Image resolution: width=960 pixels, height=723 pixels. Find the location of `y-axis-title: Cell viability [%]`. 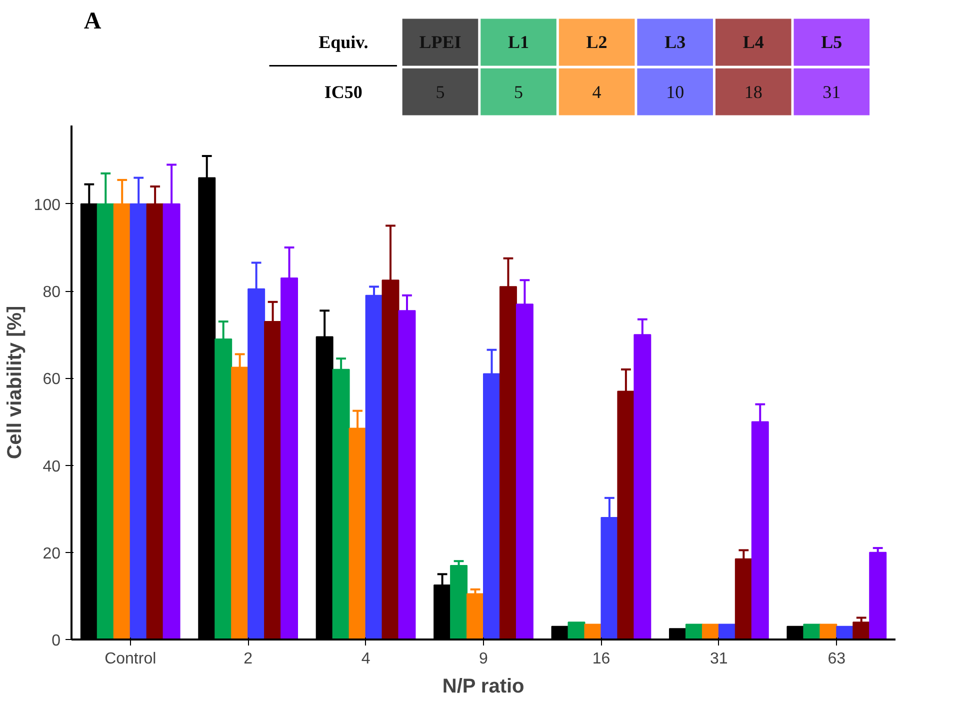

y-axis-title: Cell viability [%] is located at coordinates (15, 383).